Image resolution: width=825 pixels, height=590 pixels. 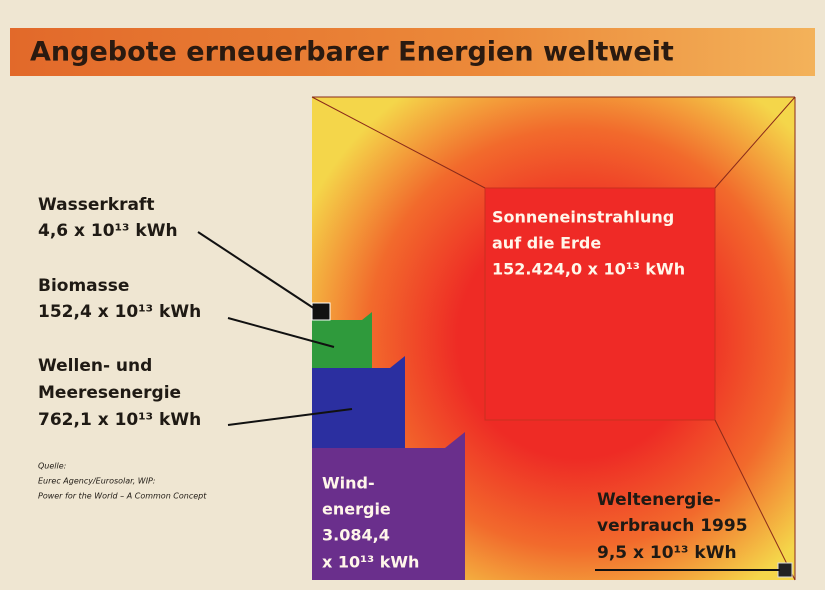 What do you see at coordinates (348, 483) in the screenshot?
I see `label: Wind-` at bounding box center [348, 483].